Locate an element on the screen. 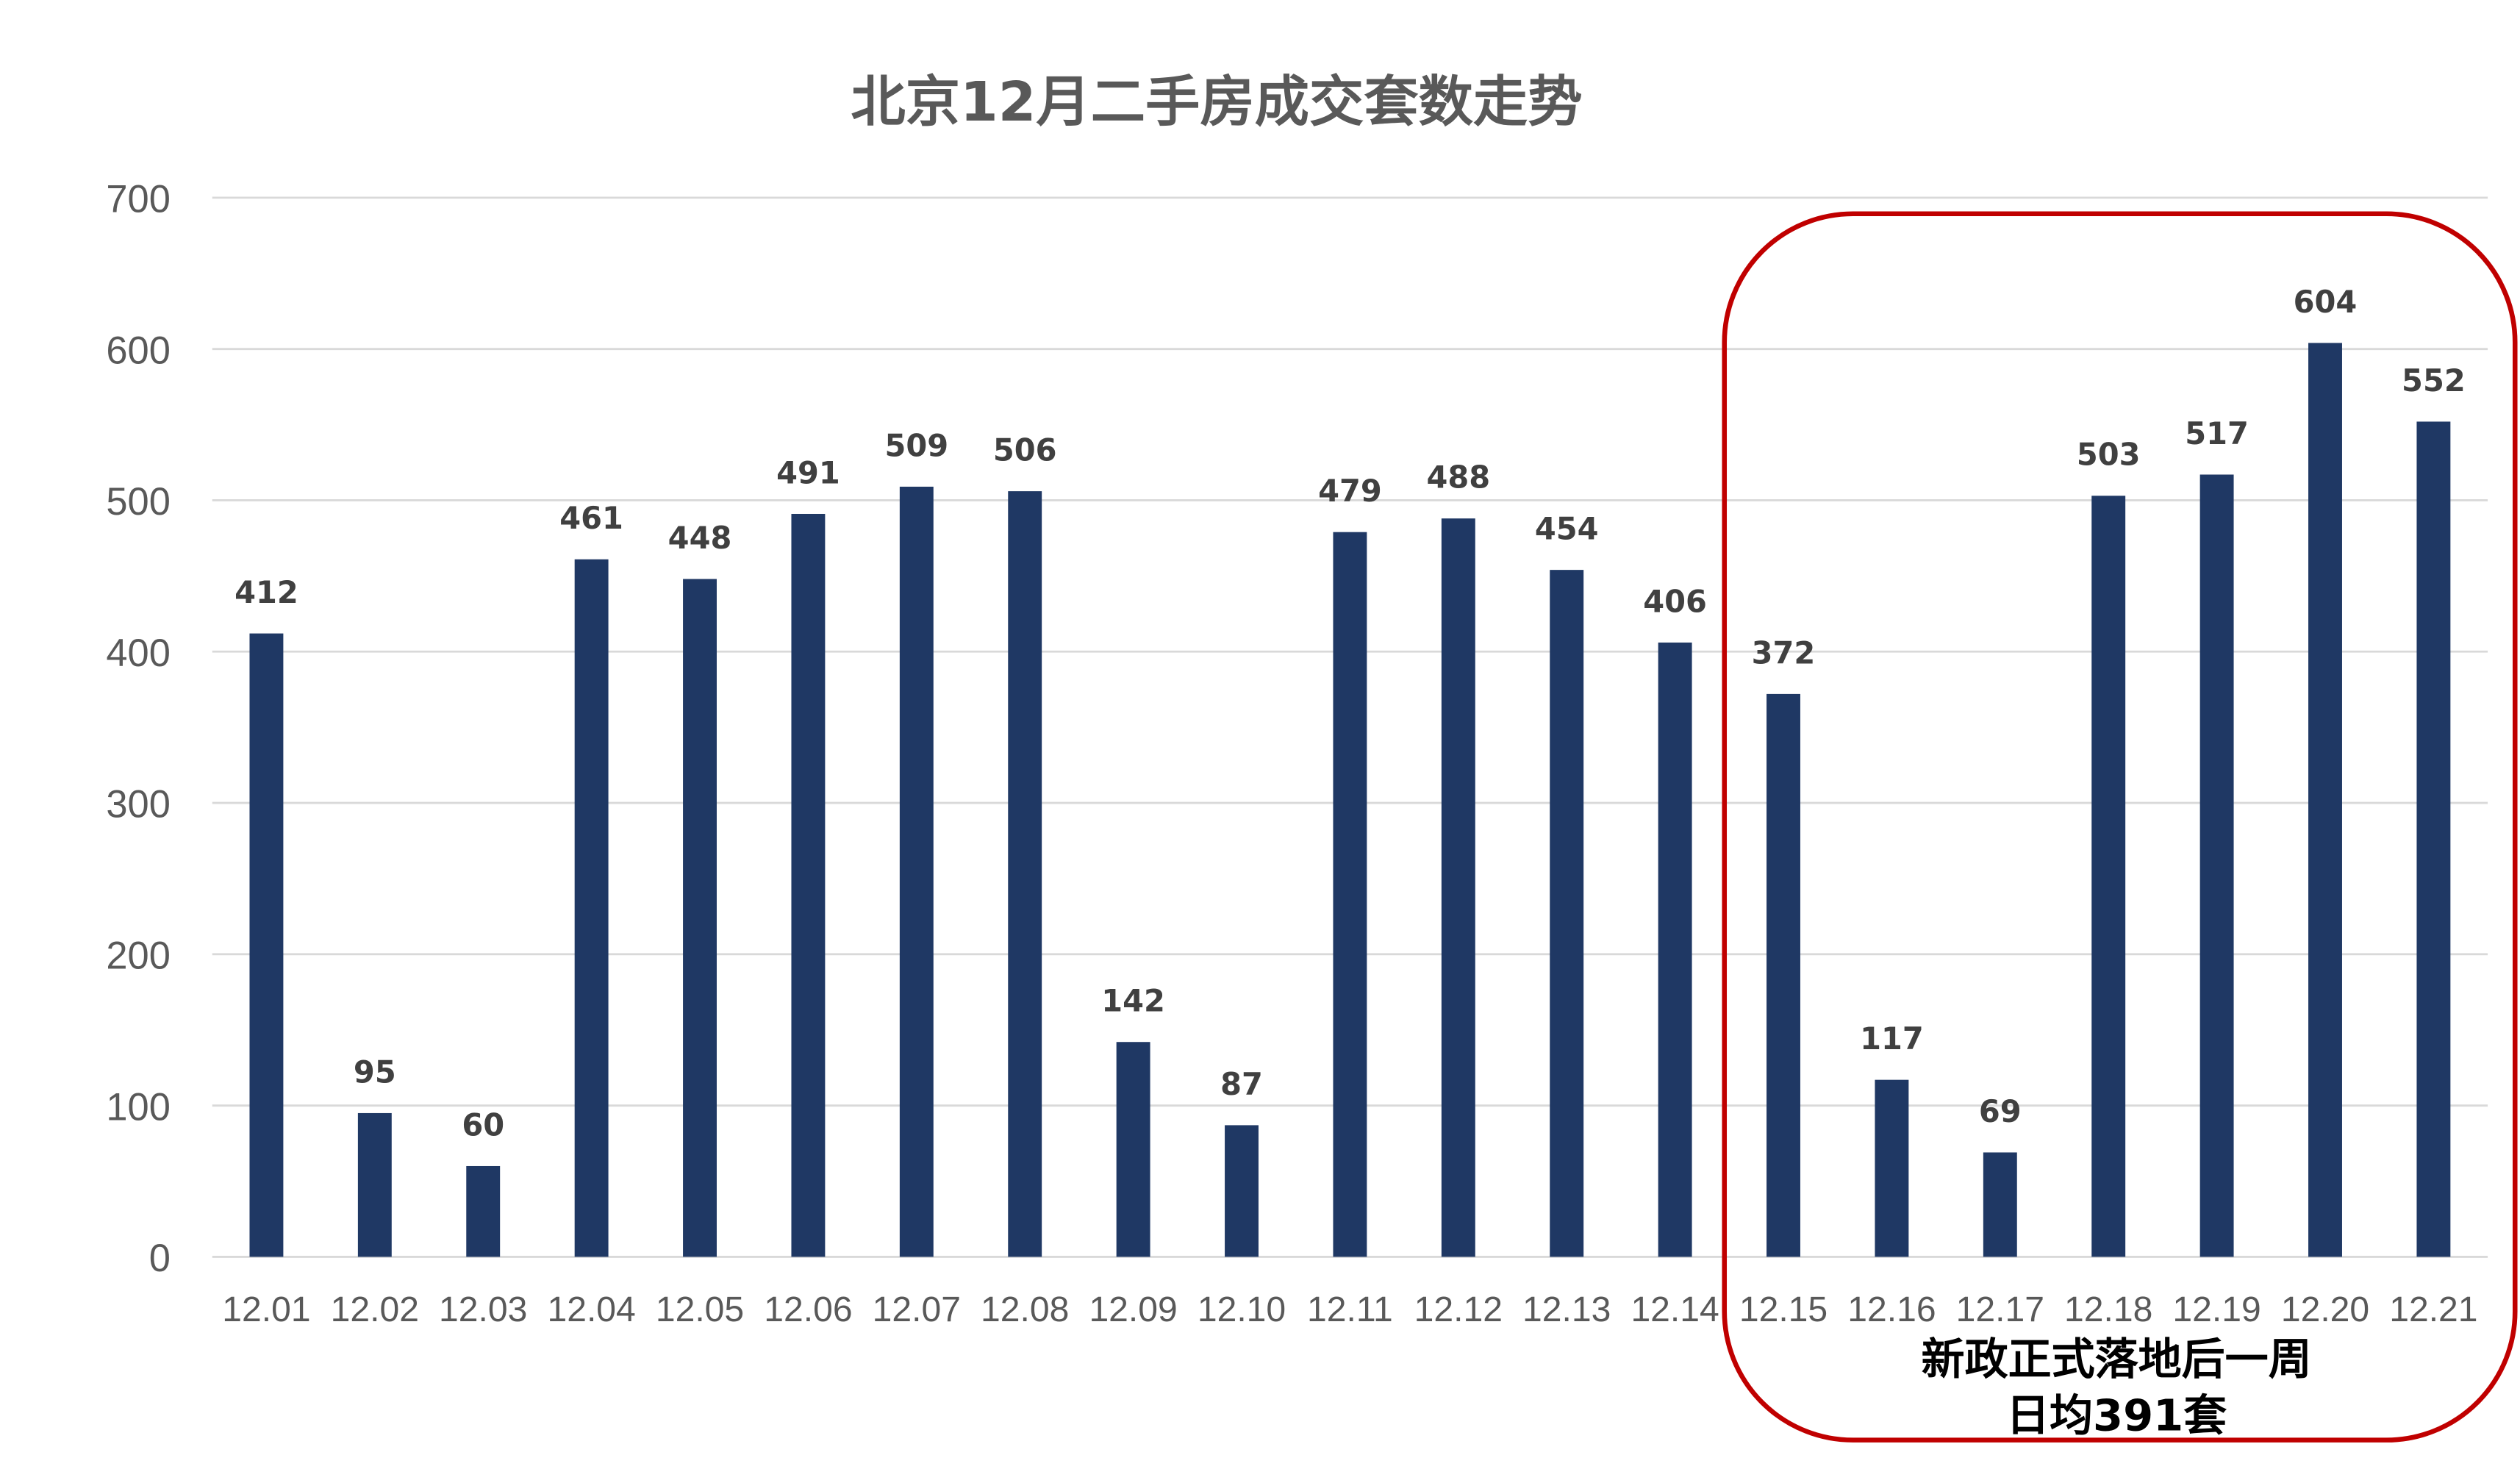 The image size is (2520, 1469). data-label: 448 is located at coordinates (700, 538).